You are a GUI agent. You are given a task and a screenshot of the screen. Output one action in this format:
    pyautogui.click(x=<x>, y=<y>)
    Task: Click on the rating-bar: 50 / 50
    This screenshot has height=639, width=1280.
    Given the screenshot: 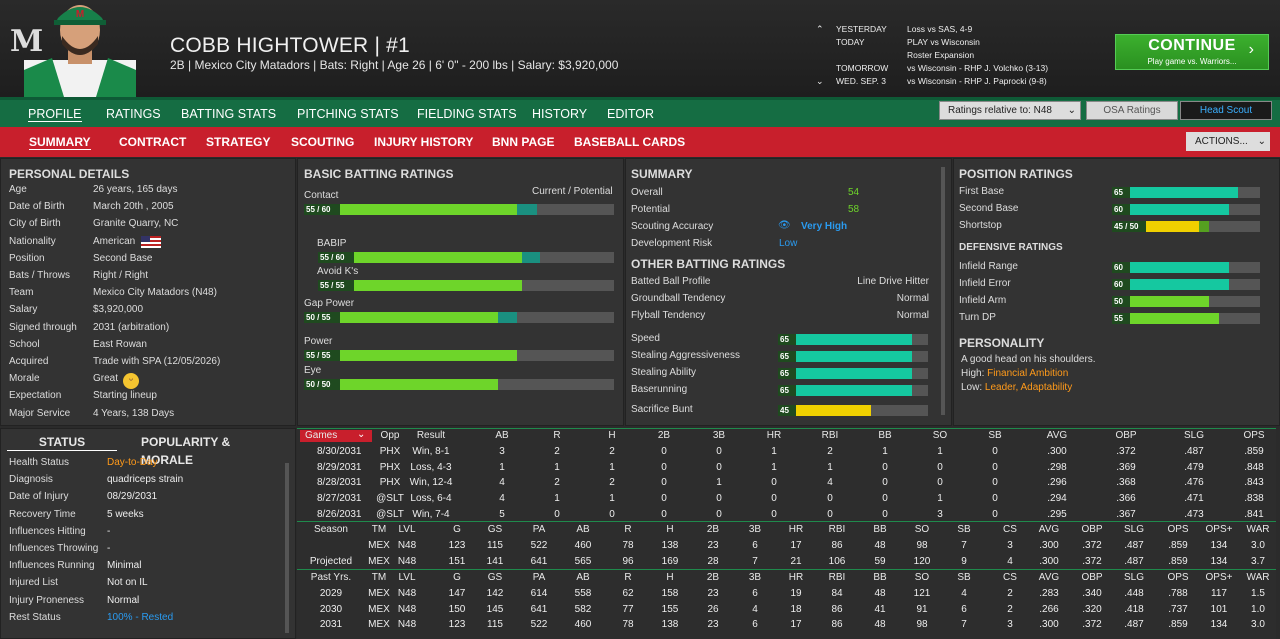 What is the action you would take?
    pyautogui.click(x=459, y=384)
    